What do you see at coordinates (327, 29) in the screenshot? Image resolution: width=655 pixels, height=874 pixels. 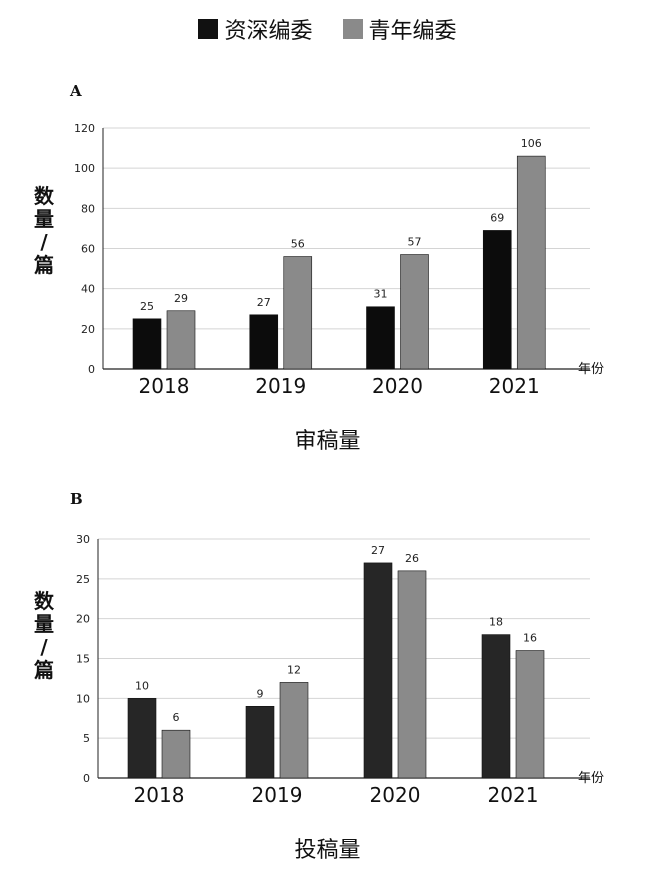 I see `legend: 资深编委 青年编委` at bounding box center [327, 29].